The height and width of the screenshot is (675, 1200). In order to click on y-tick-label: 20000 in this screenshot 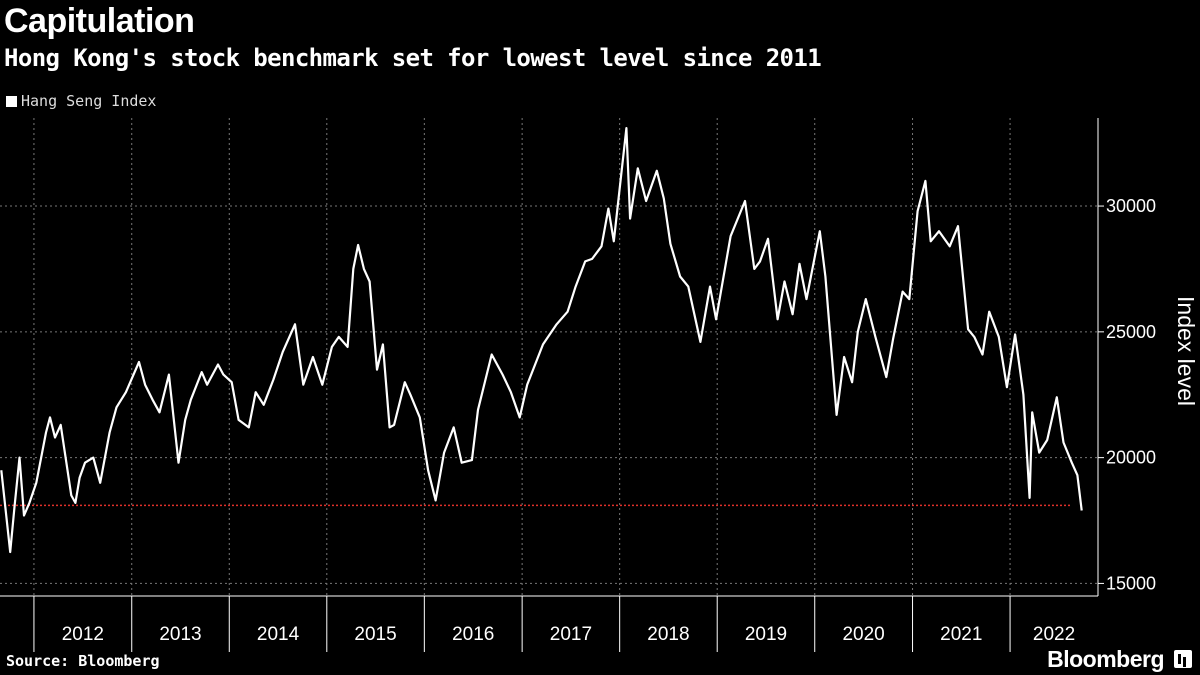, I will do `click(1131, 458)`.